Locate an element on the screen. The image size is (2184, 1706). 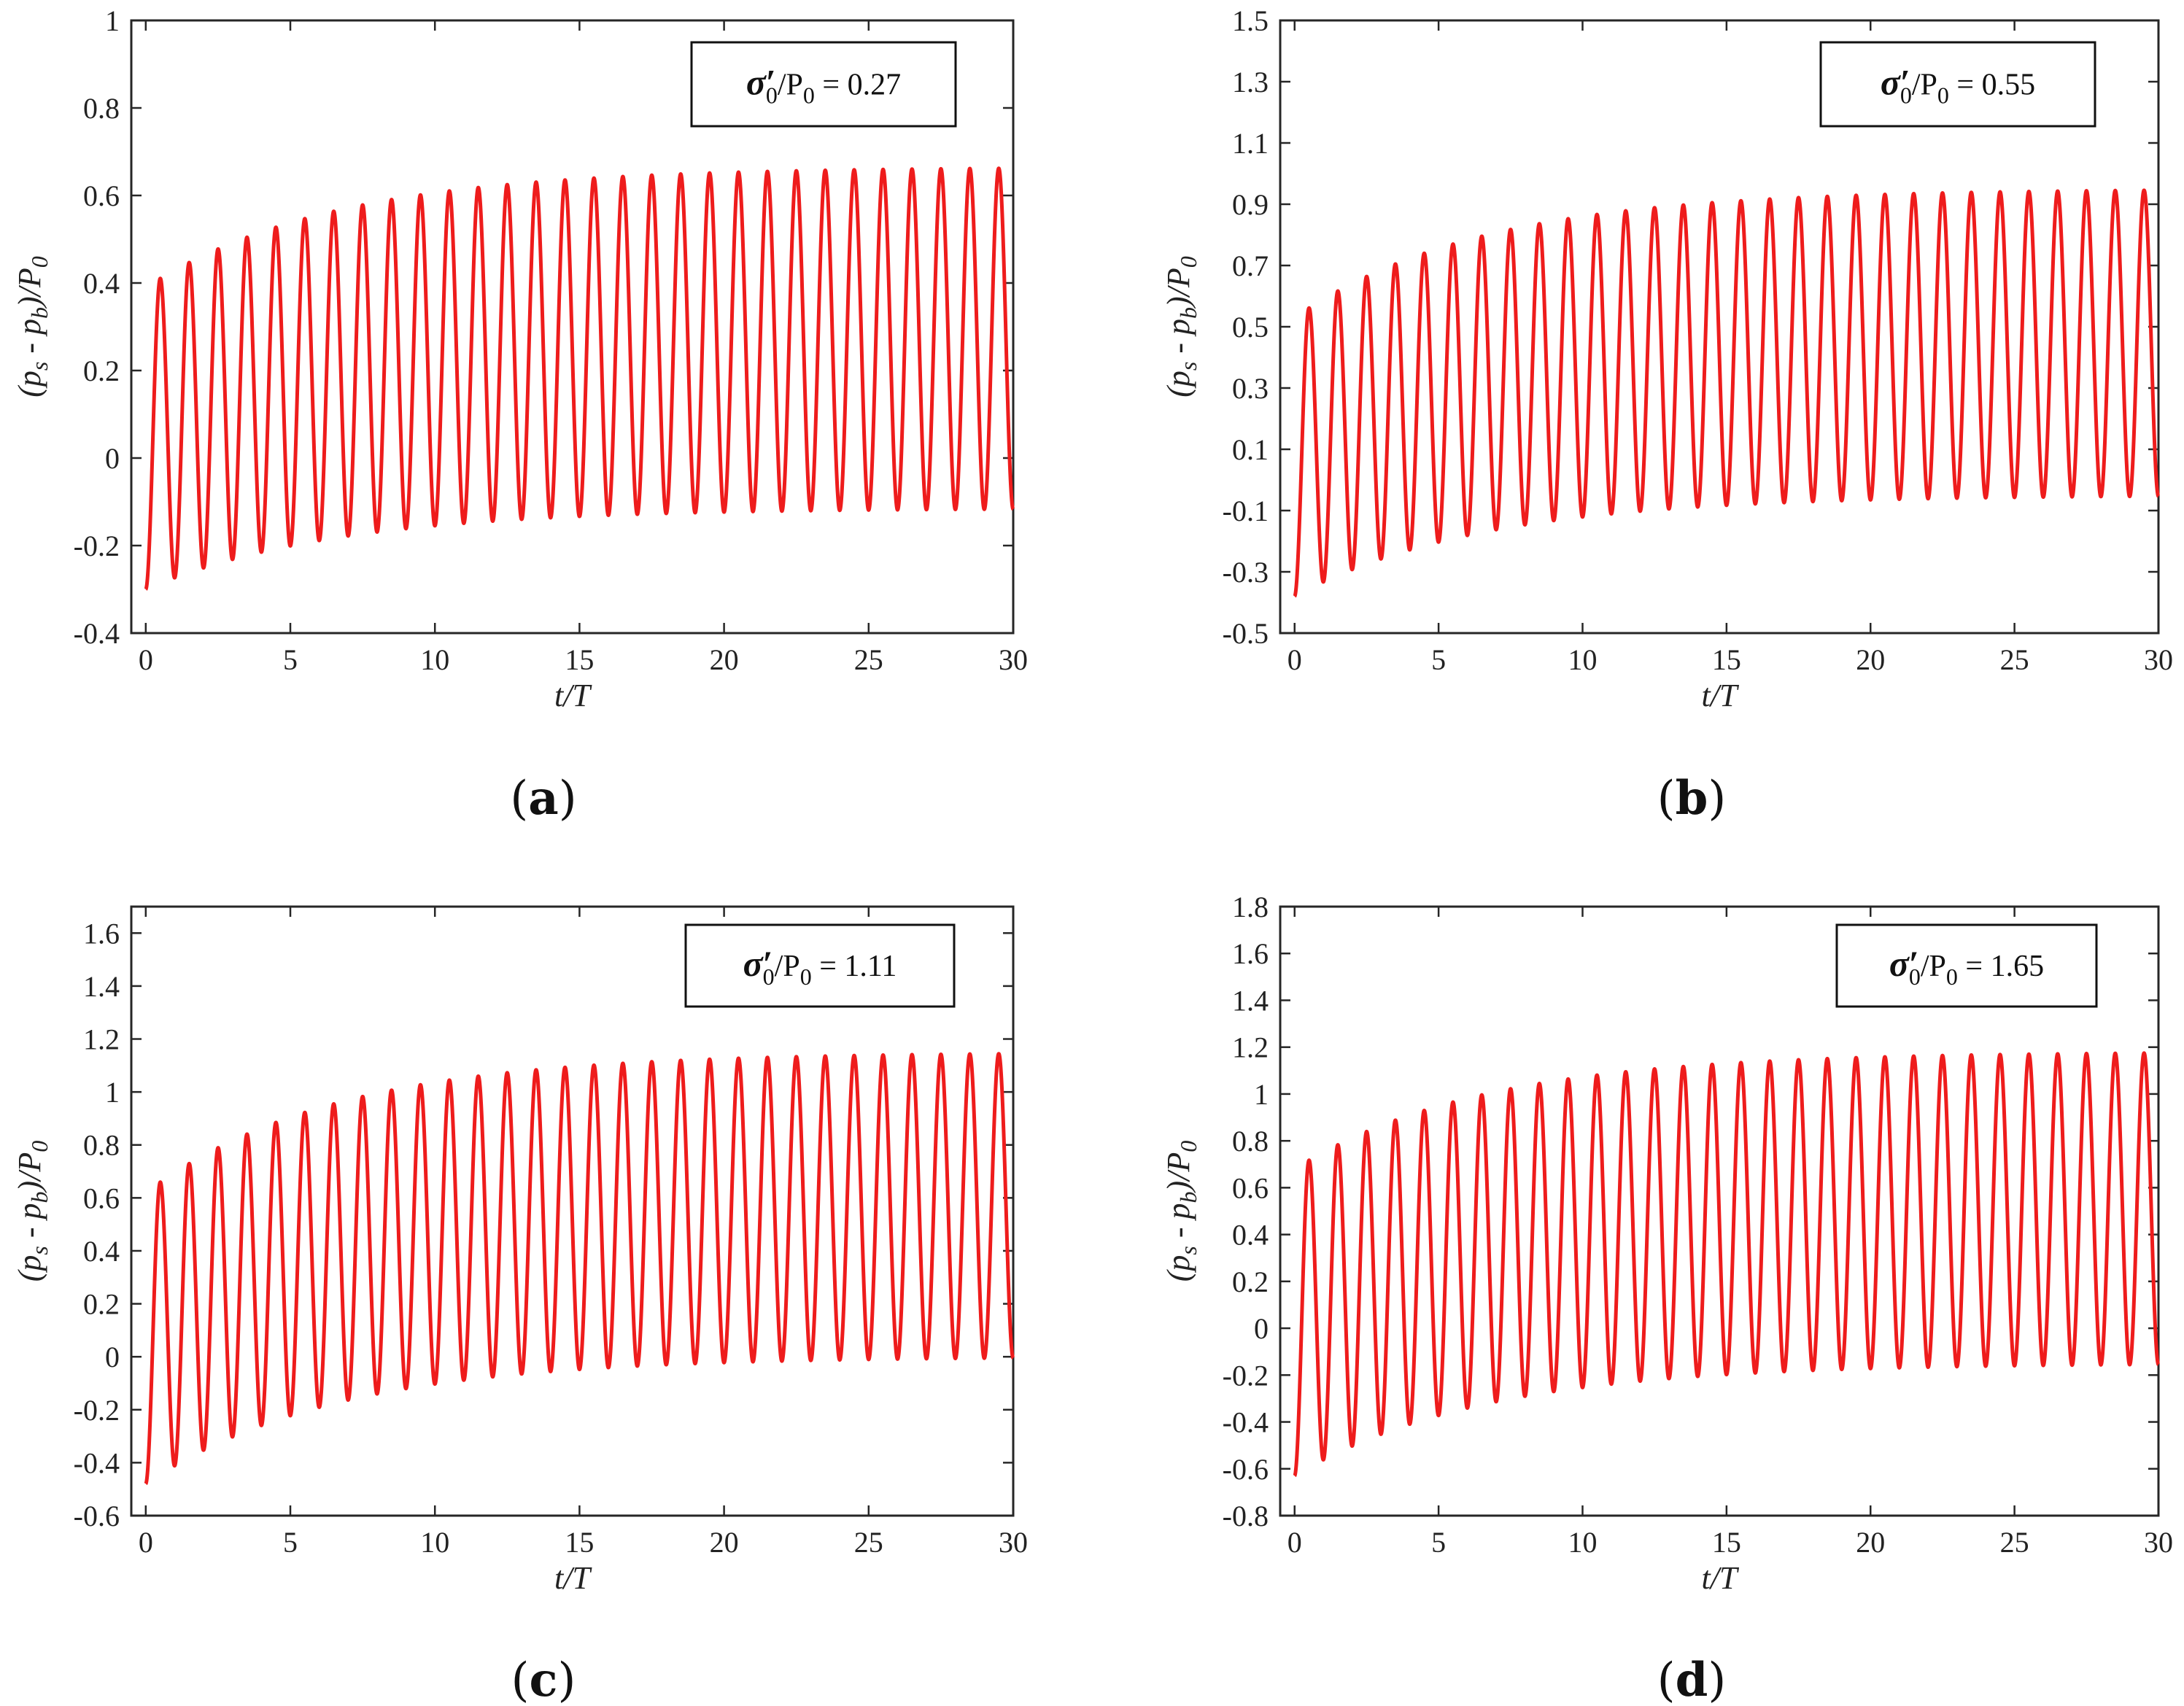
panel-label: (c) is located at coordinates (543, 1679).